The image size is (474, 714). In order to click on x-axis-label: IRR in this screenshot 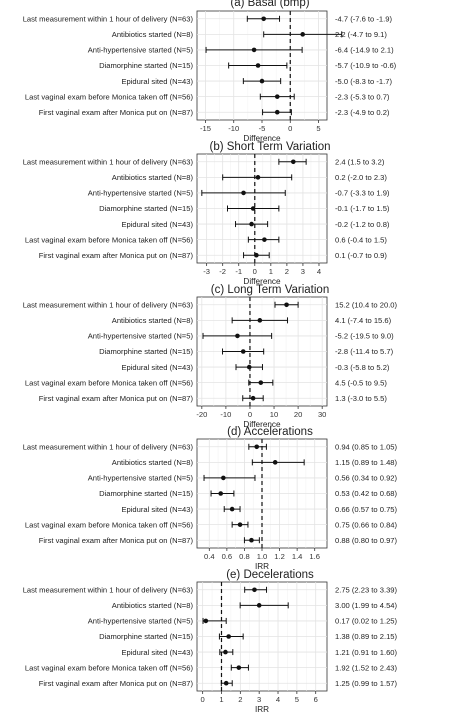, I will do `click(262, 566)`.